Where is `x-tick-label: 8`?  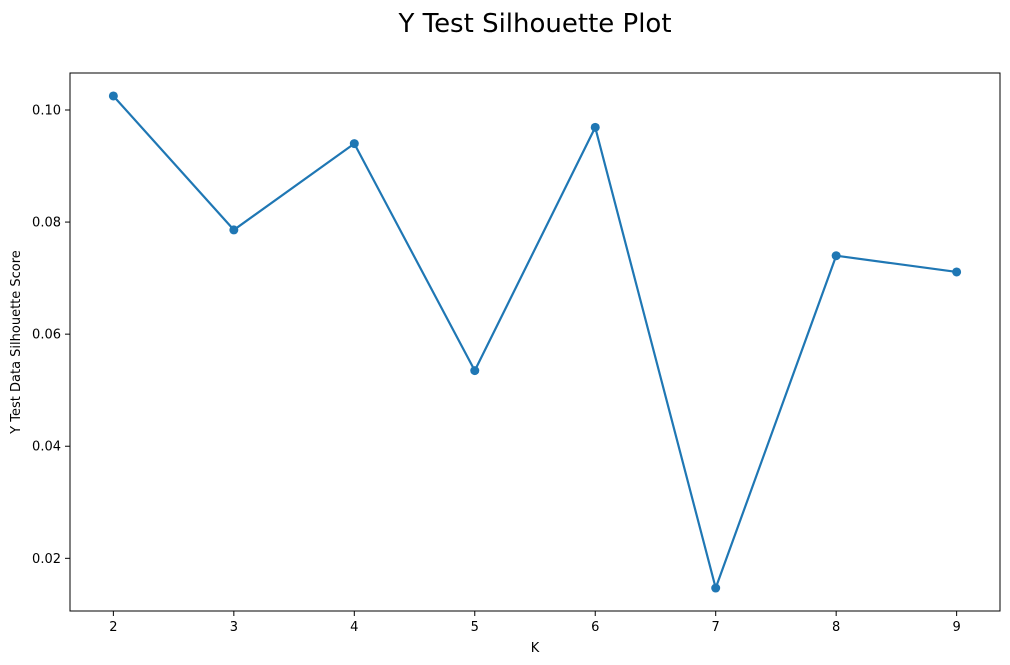 x-tick-label: 8 is located at coordinates (836, 627).